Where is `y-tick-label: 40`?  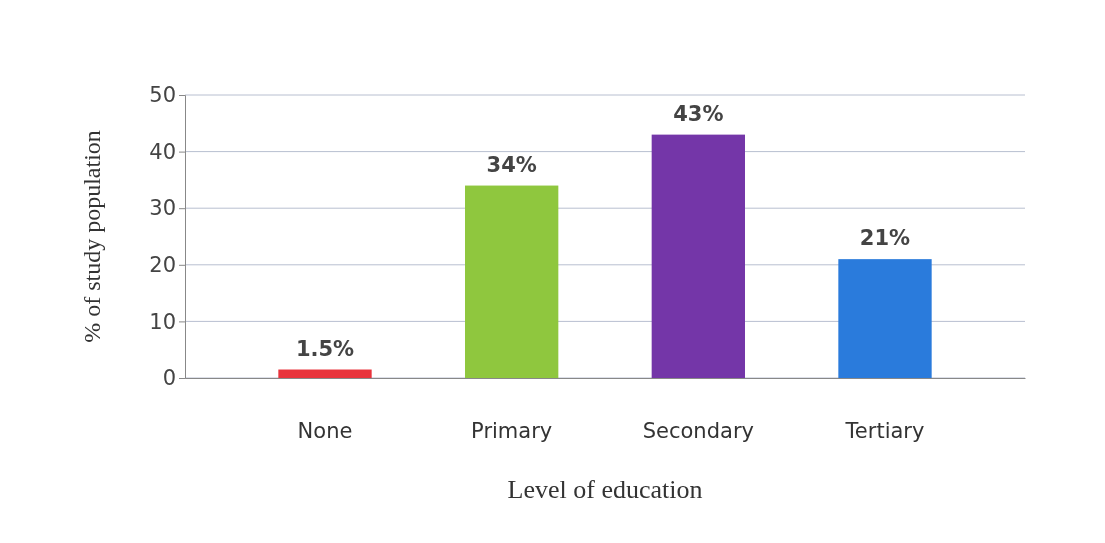
y-tick-label: 40 is located at coordinates (162, 151).